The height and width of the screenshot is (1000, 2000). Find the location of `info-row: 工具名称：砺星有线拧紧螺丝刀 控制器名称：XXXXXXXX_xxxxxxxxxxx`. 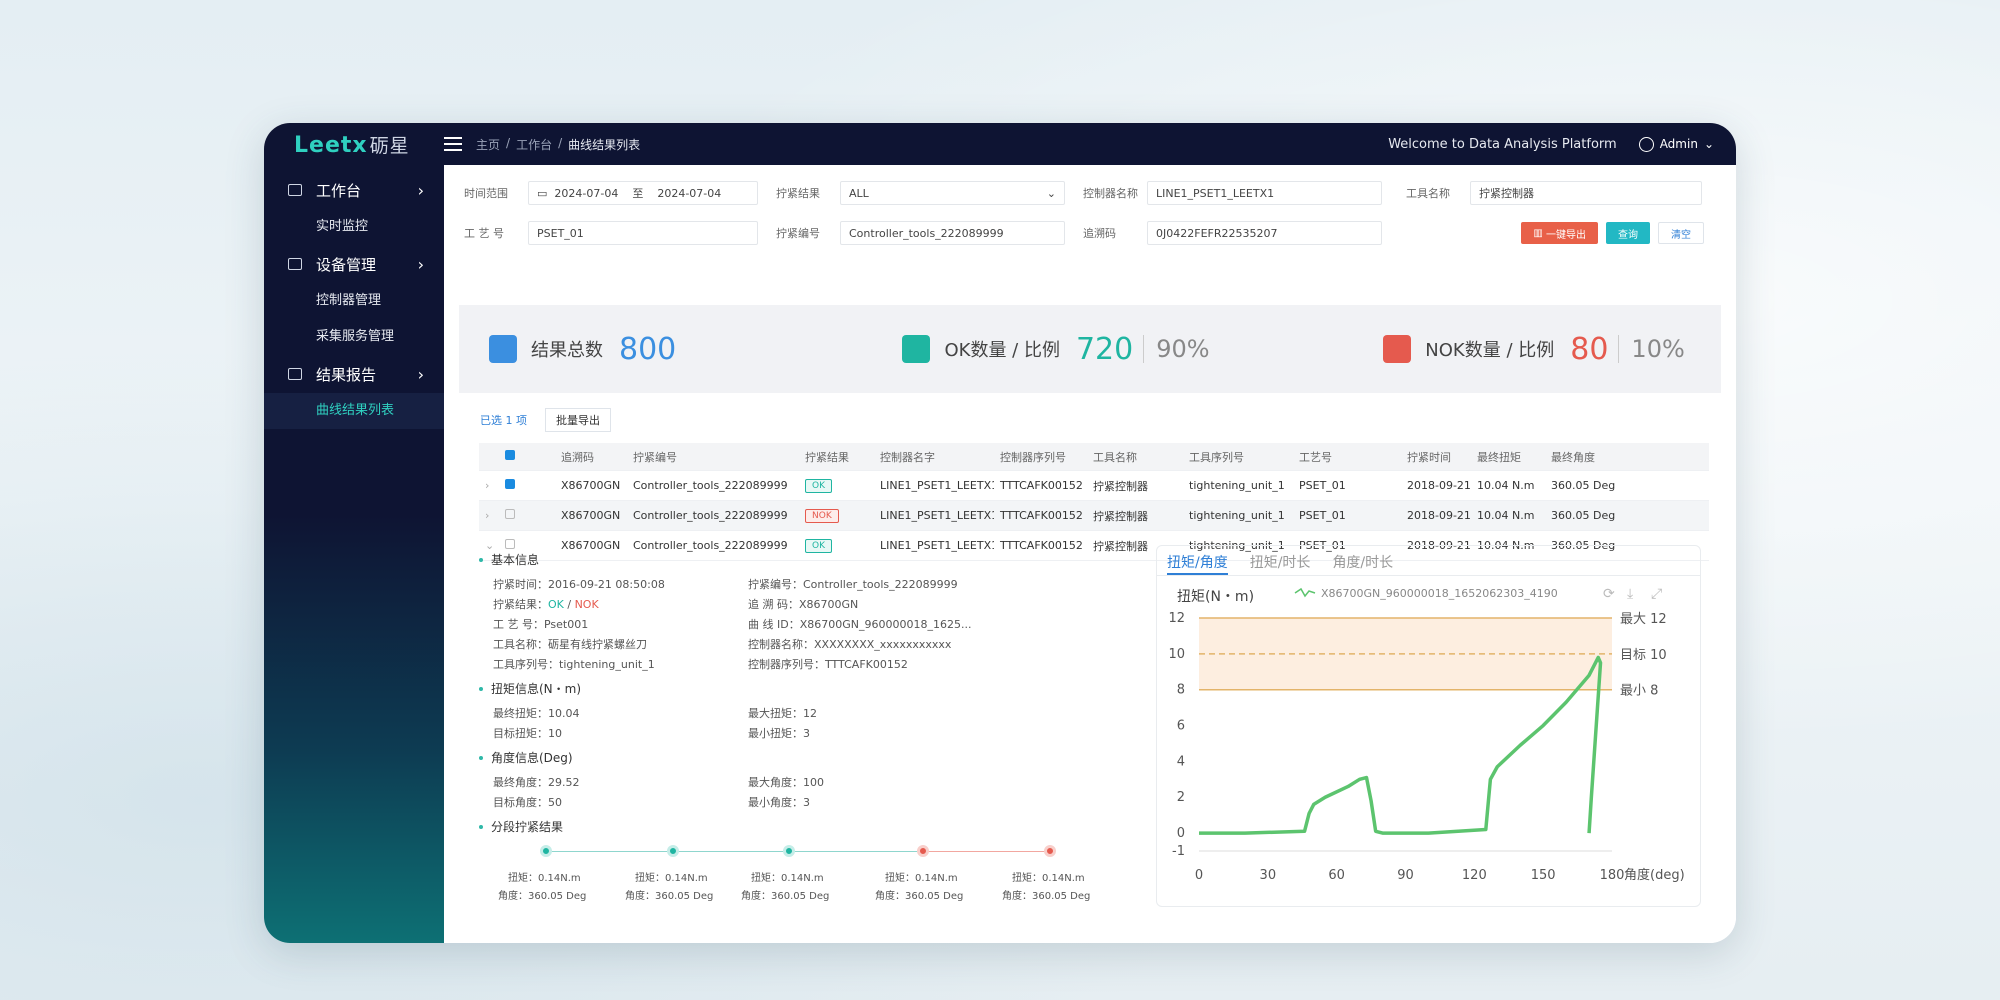

info-row: 工具名称：砺星有线拧紧螺丝刀 控制器名称：XXXXXXXX_xxxxxxxxxxx is located at coordinates (722, 644).